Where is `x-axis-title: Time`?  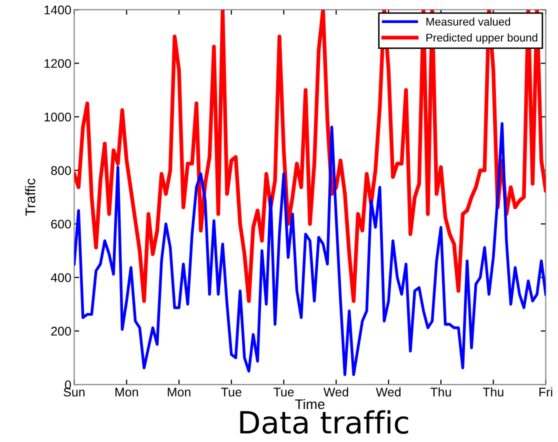
x-axis-title: Time is located at coordinates (310, 404).